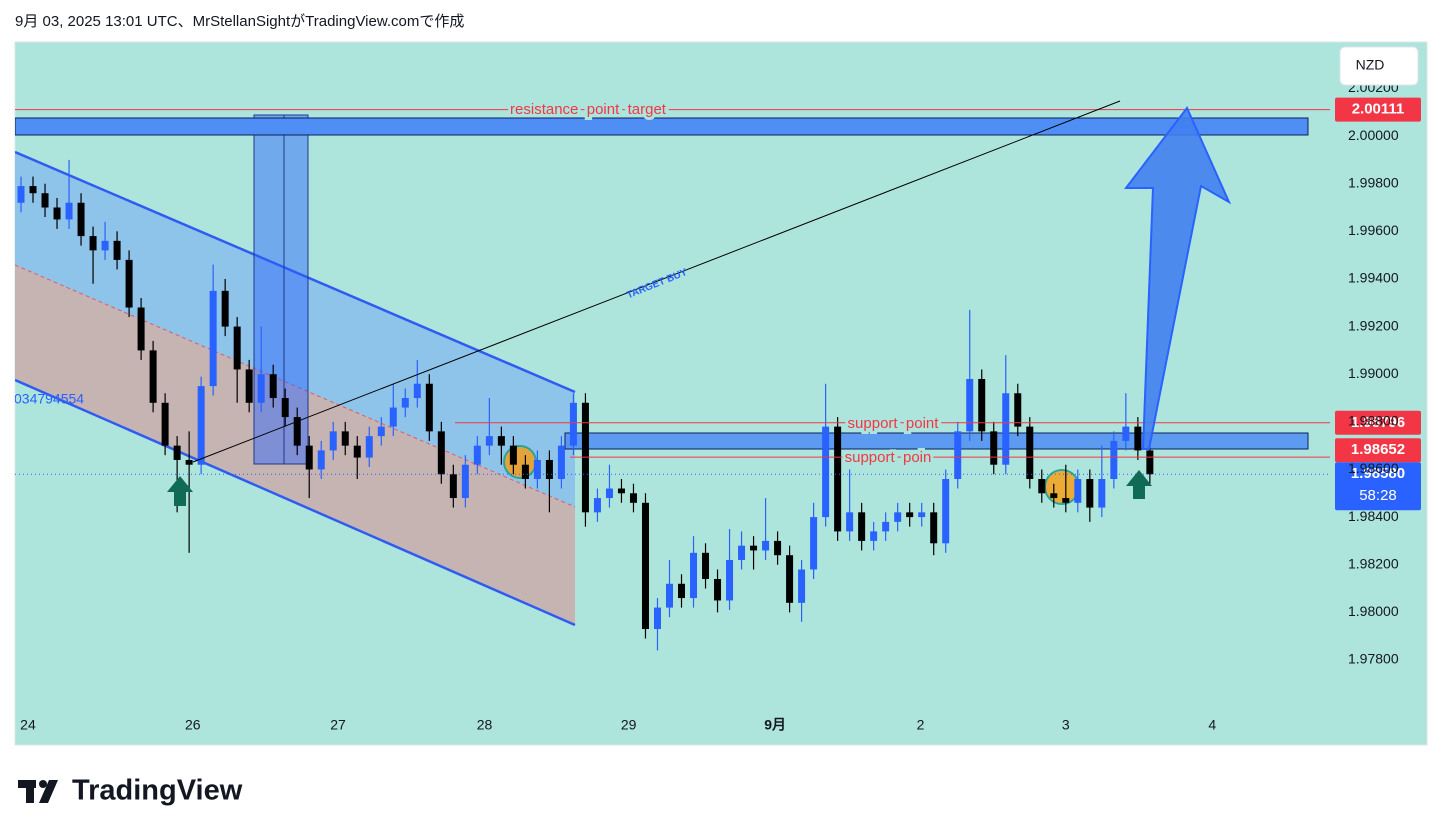 The image size is (1442, 836). I want to click on y-tick-label: 1.99800, so click(1373, 182).